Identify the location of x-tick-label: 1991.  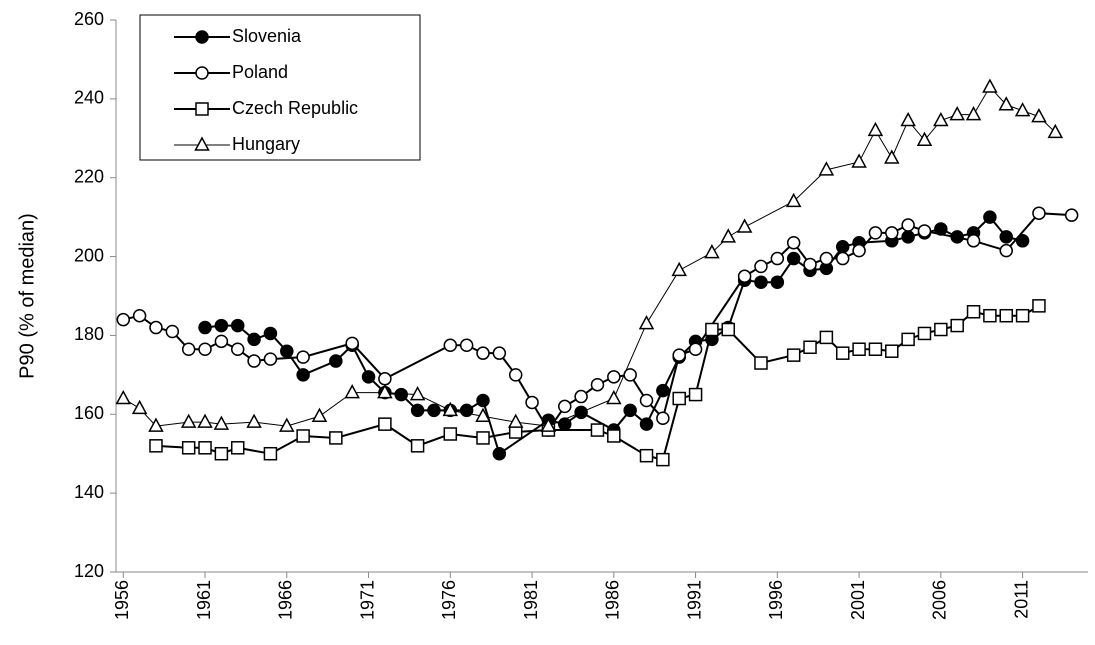
(694, 600).